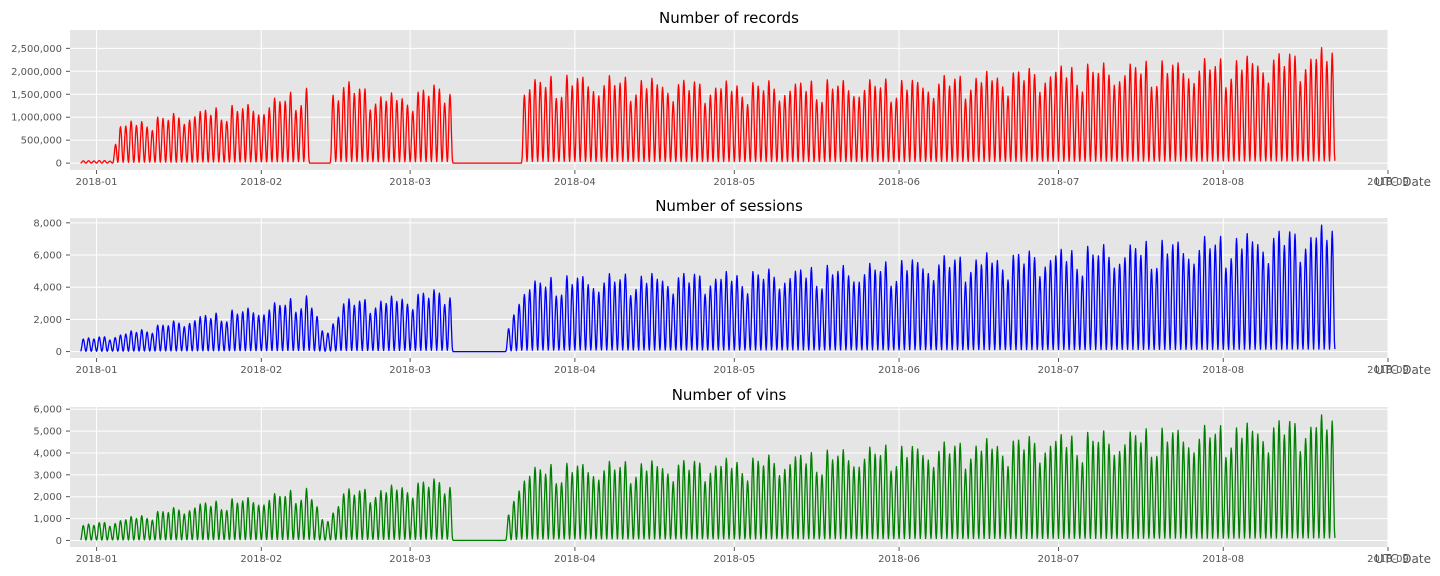 This screenshot has height=576, width=1440. Describe the element at coordinates (36, 72) in the screenshot. I see `y-tick-label: 2,000,000` at that location.